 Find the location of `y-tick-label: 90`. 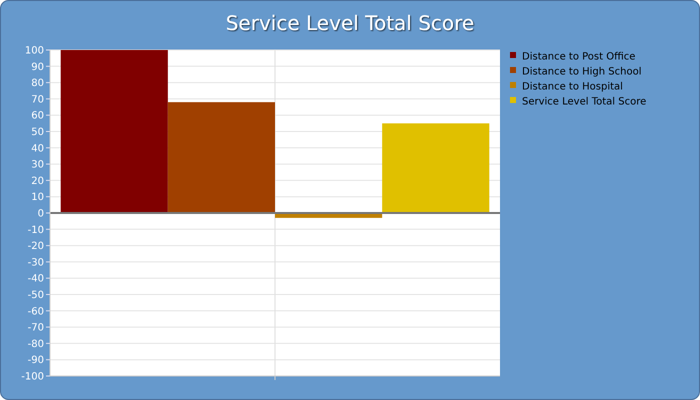

y-tick-label: 90 is located at coordinates (37, 67).